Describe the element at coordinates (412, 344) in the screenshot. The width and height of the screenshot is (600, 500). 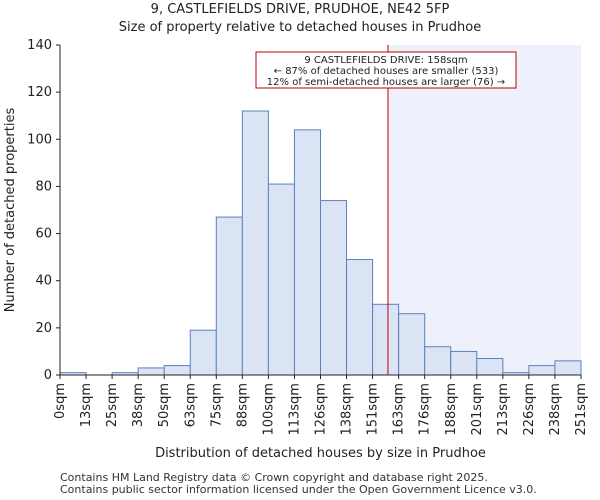
I see `bar-163sqm` at that location.